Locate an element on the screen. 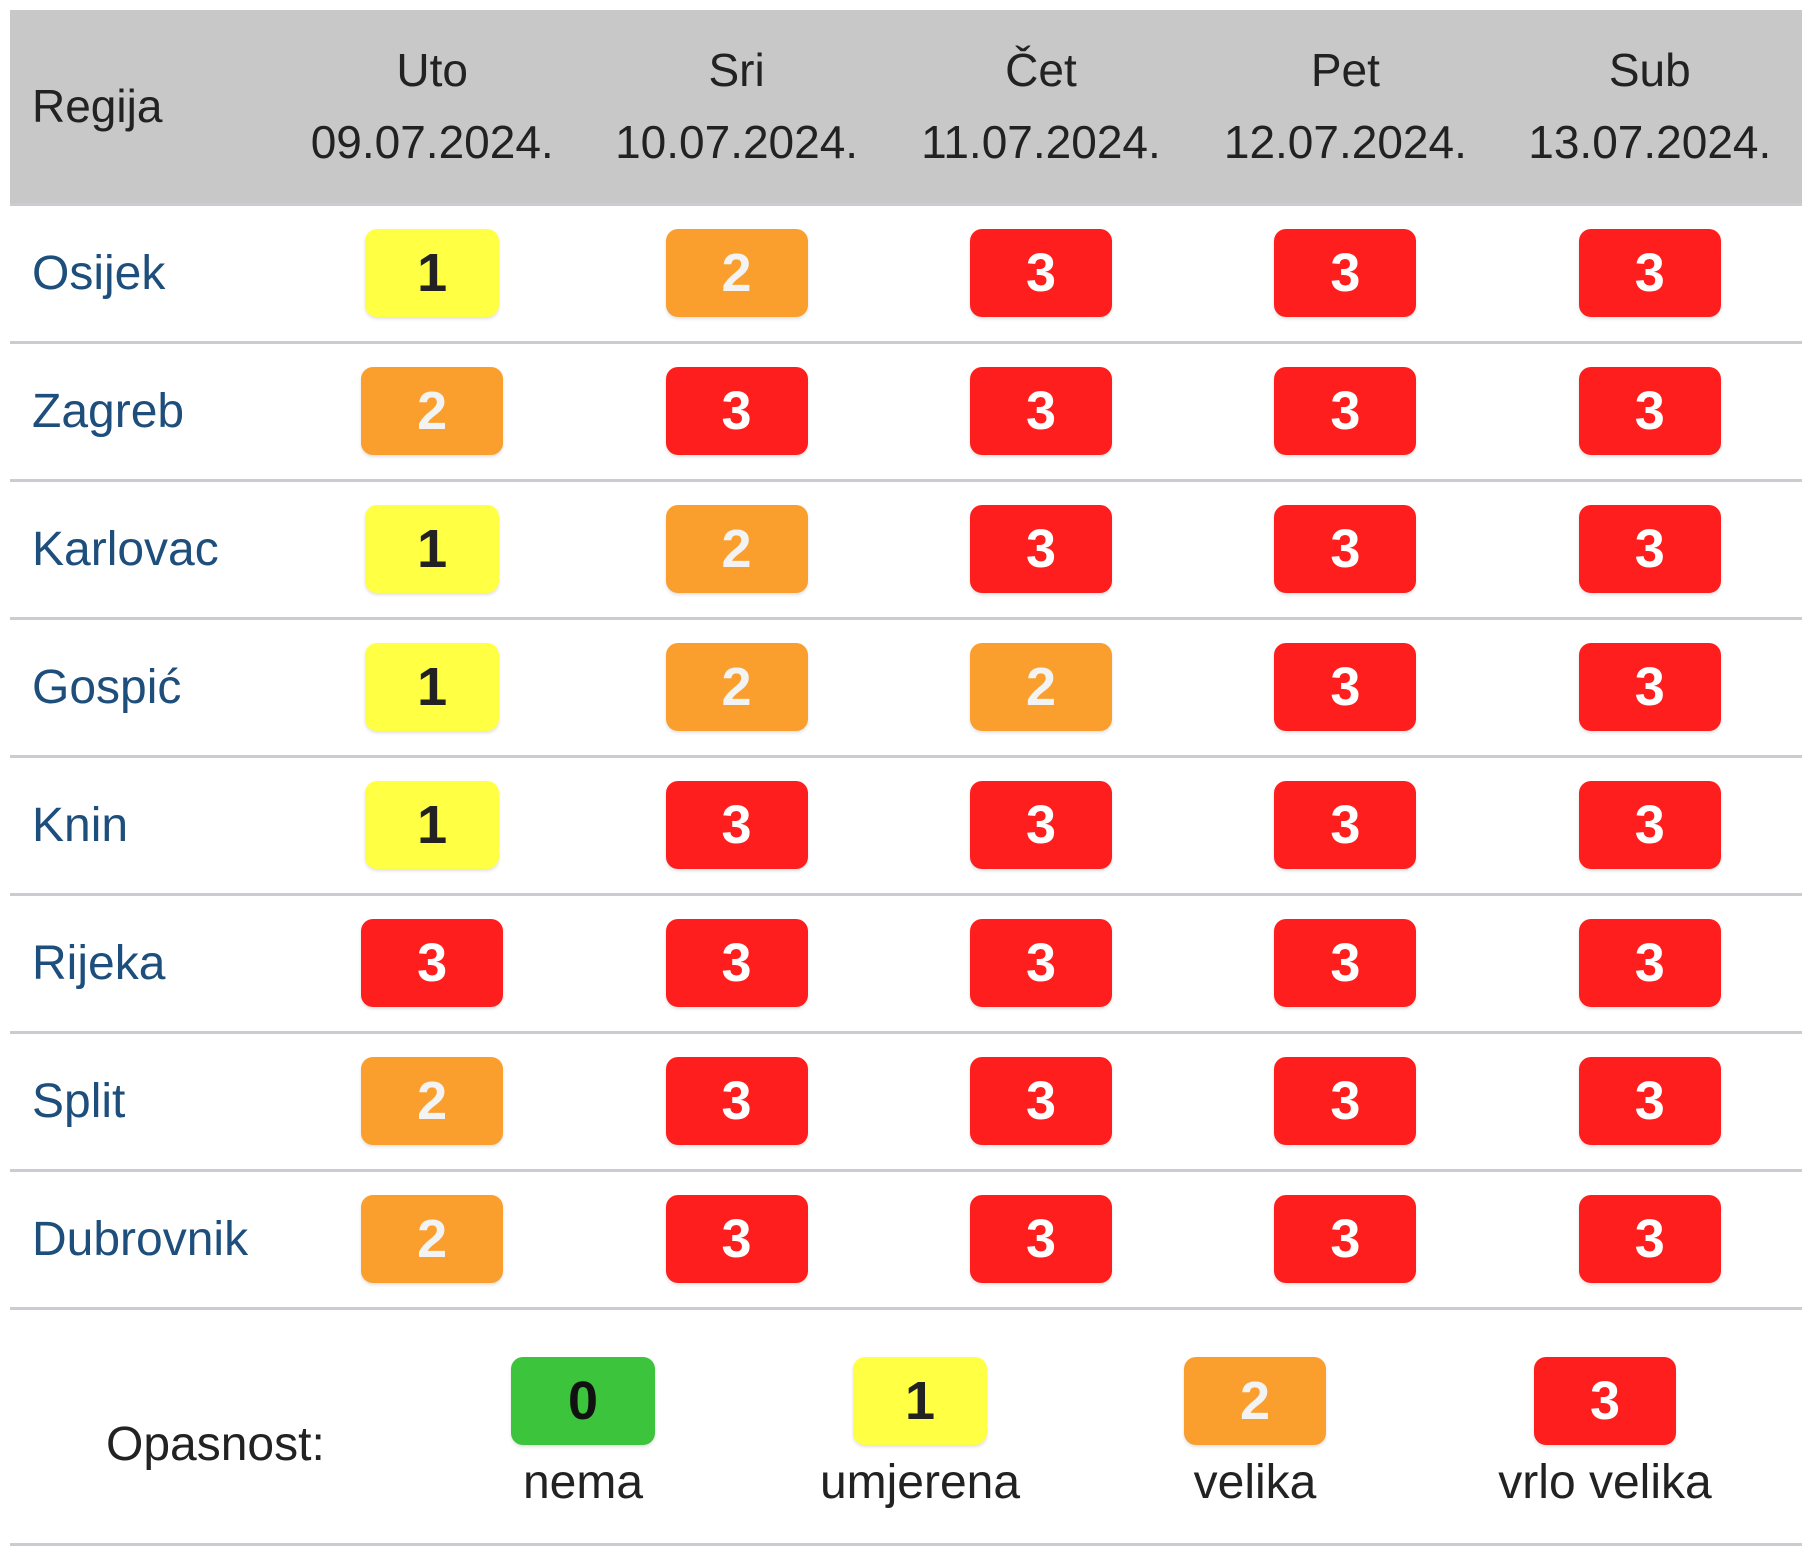 This screenshot has height=1552, width=1812. day-date: 13.07.2024. is located at coordinates (1650, 142).